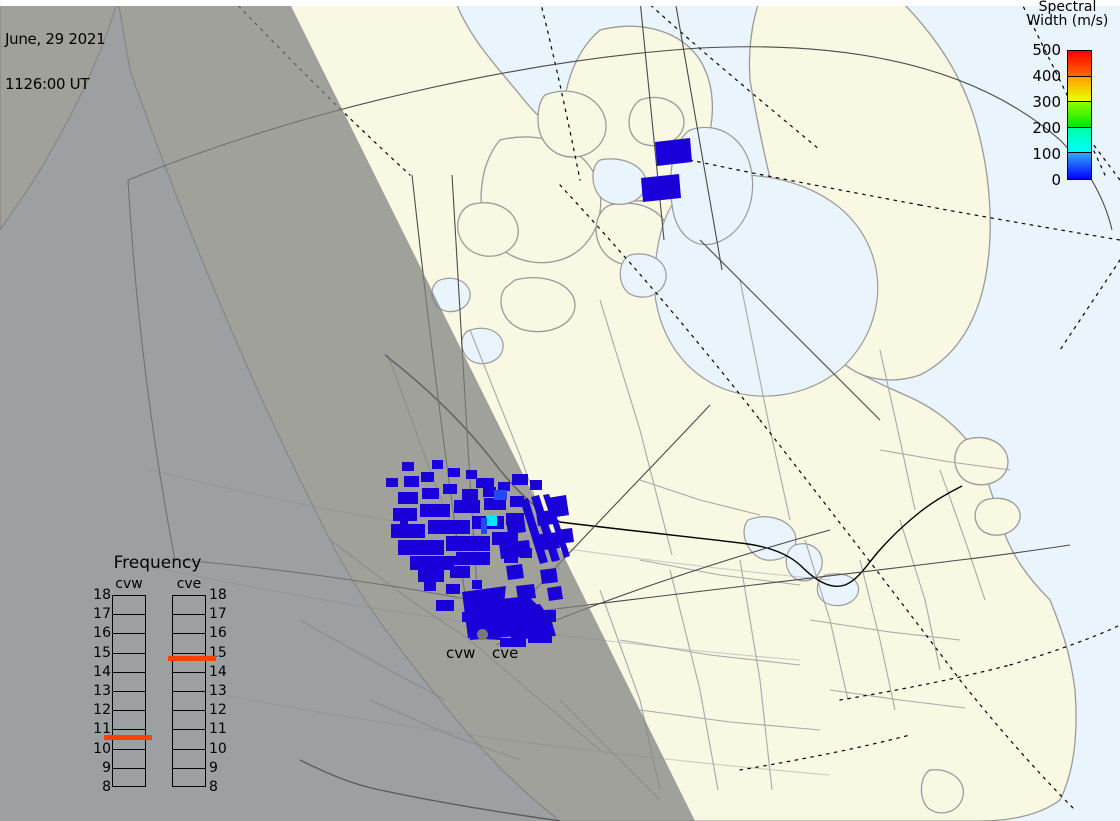  Describe the element at coordinates (488, 229) in the screenshot. I see `arctic-island-b` at that location.